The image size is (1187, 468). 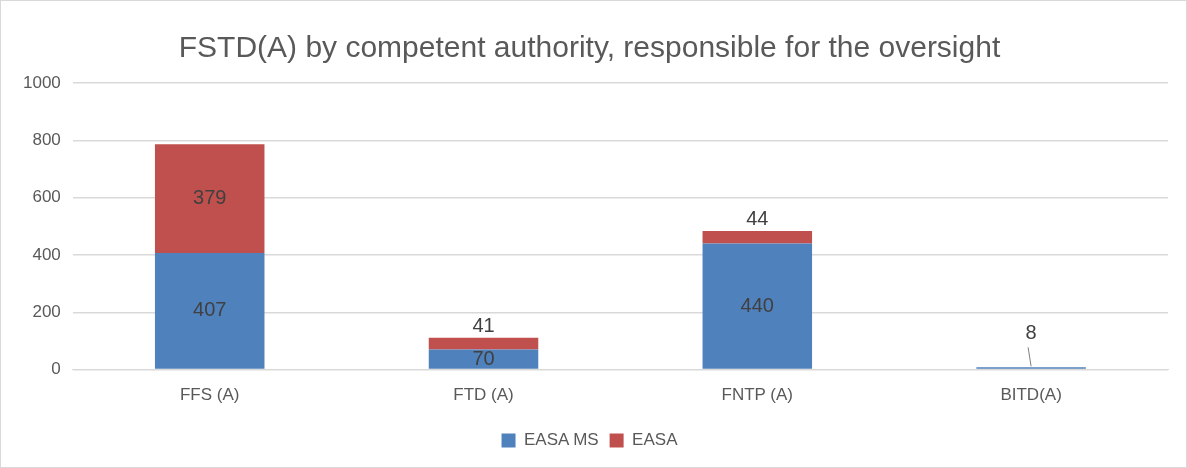 I want to click on x-tick-label: FTD (A), so click(x=483, y=395).